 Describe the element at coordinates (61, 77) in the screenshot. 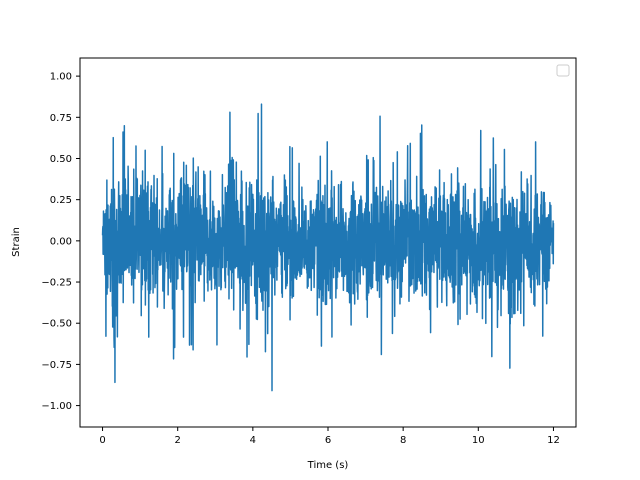

I see `y-tick-label: 1.00` at that location.